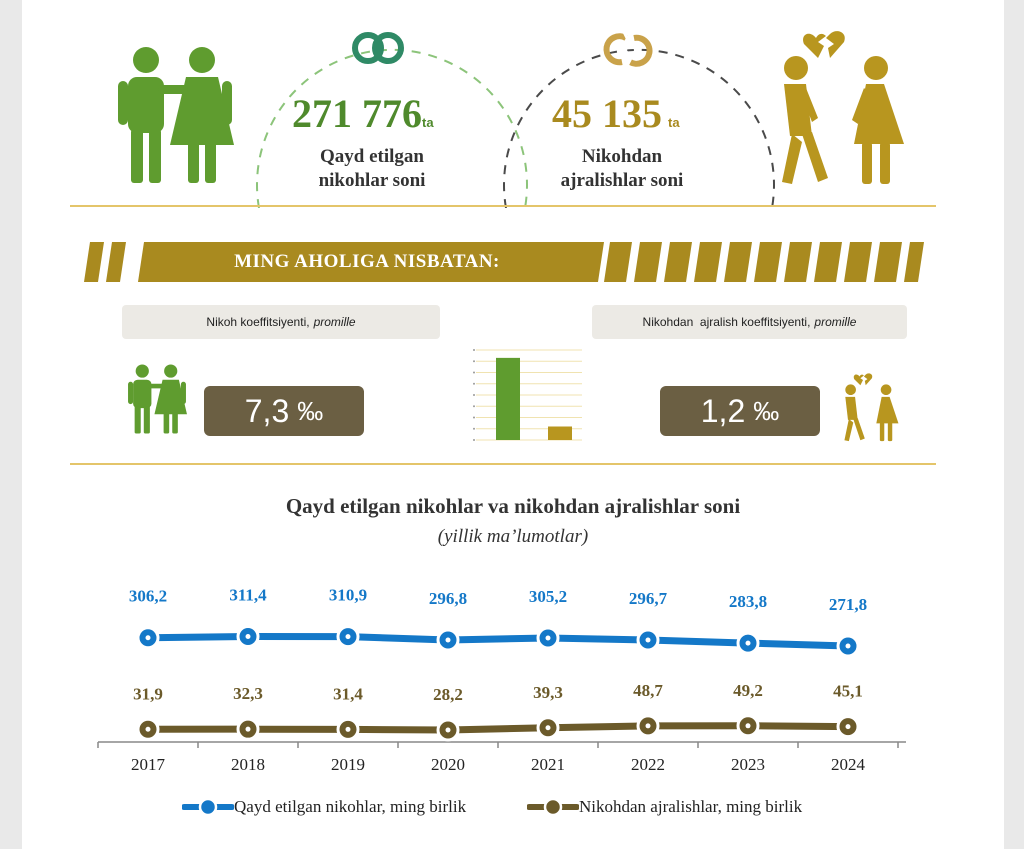 The image size is (1024, 849). I want to click on marriage-dashed-circle, so click(392, 128).